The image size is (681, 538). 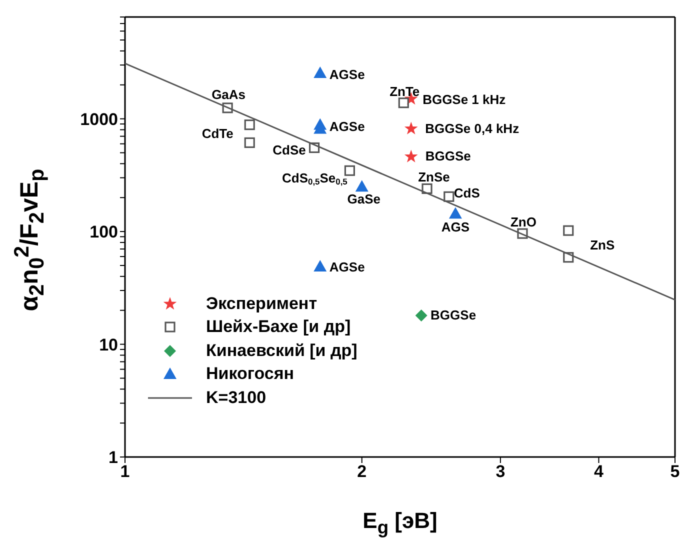 What do you see at coordinates (289, 150) in the screenshot?
I see `annotation: CdSe` at bounding box center [289, 150].